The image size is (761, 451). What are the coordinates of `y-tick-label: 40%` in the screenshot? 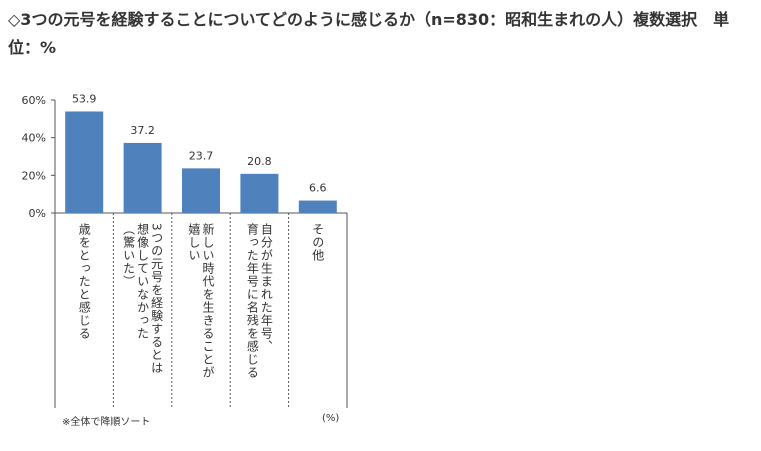 It's located at (34, 138).